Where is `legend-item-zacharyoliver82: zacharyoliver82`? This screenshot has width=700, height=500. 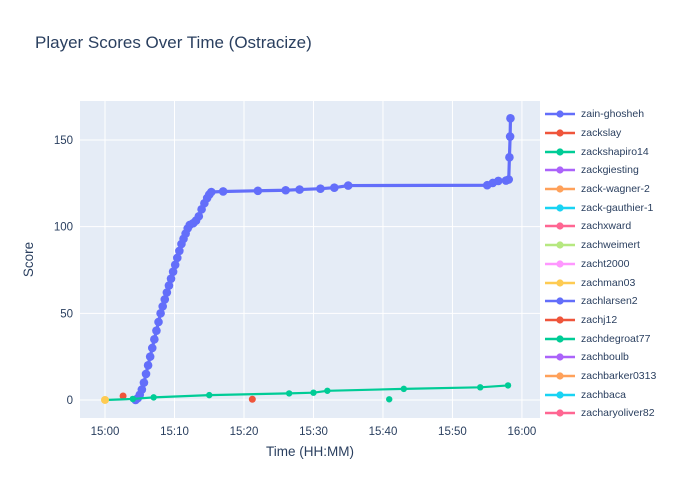
legend-item-zacharyoliver82: zacharyoliver82 is located at coordinates (620, 413).